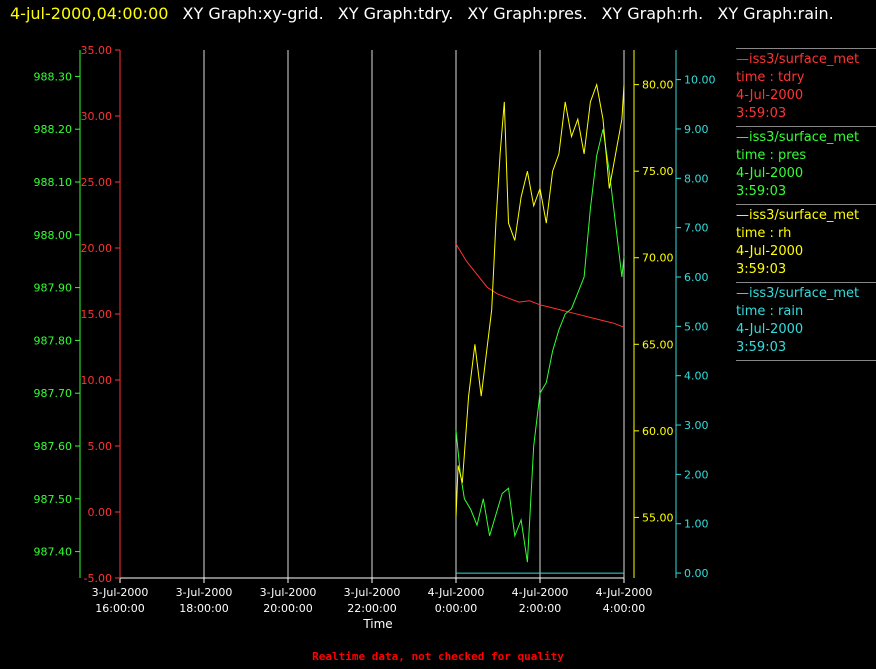 This screenshot has width=876, height=669. I want to click on rh-tick-label: 80.00, so click(658, 85).